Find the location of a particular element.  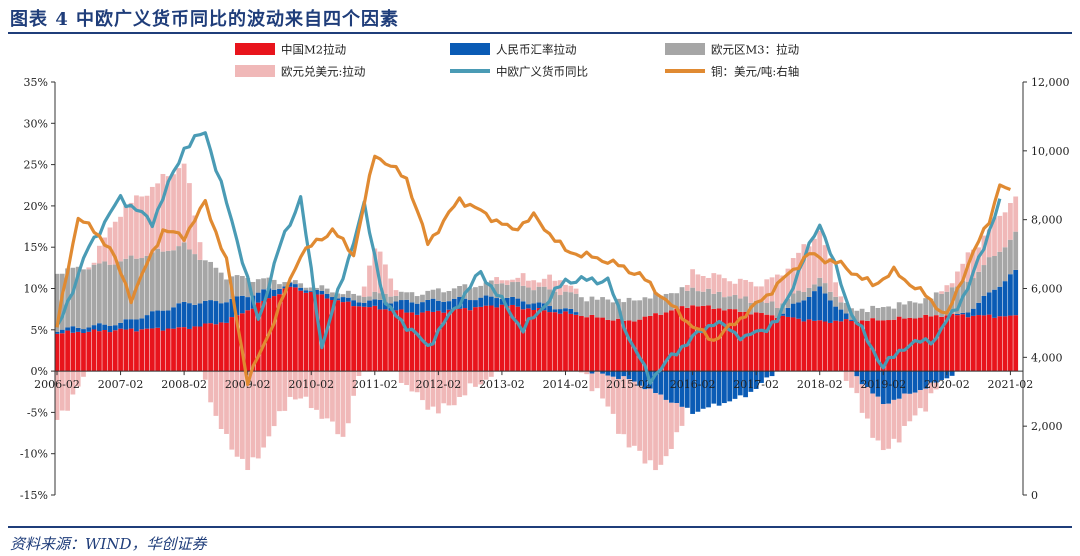

money_yoy-legend-label: 中欧广义货币同比 is located at coordinates (542, 72).